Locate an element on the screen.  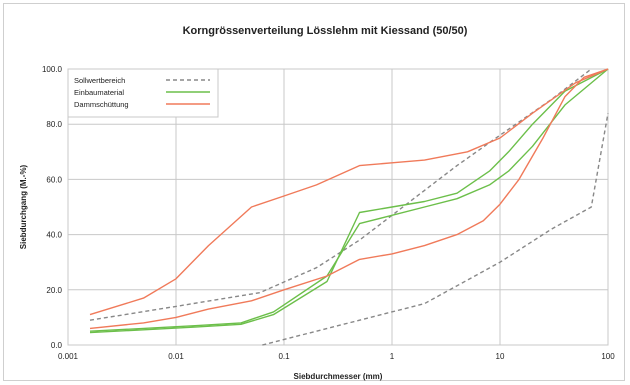
x-tick-label: 1 is located at coordinates (392, 356).